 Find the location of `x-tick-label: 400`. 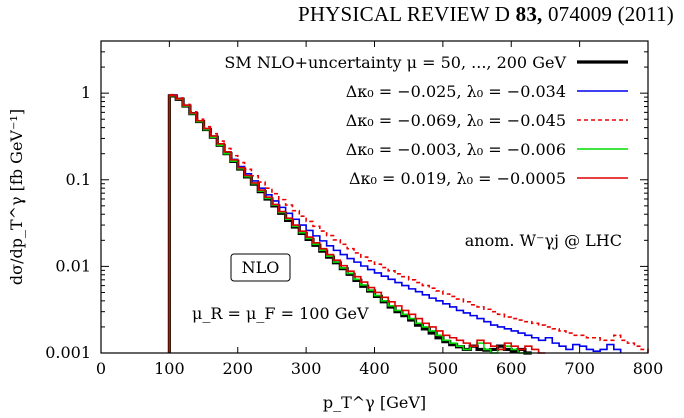

x-tick-label: 400 is located at coordinates (374, 368).